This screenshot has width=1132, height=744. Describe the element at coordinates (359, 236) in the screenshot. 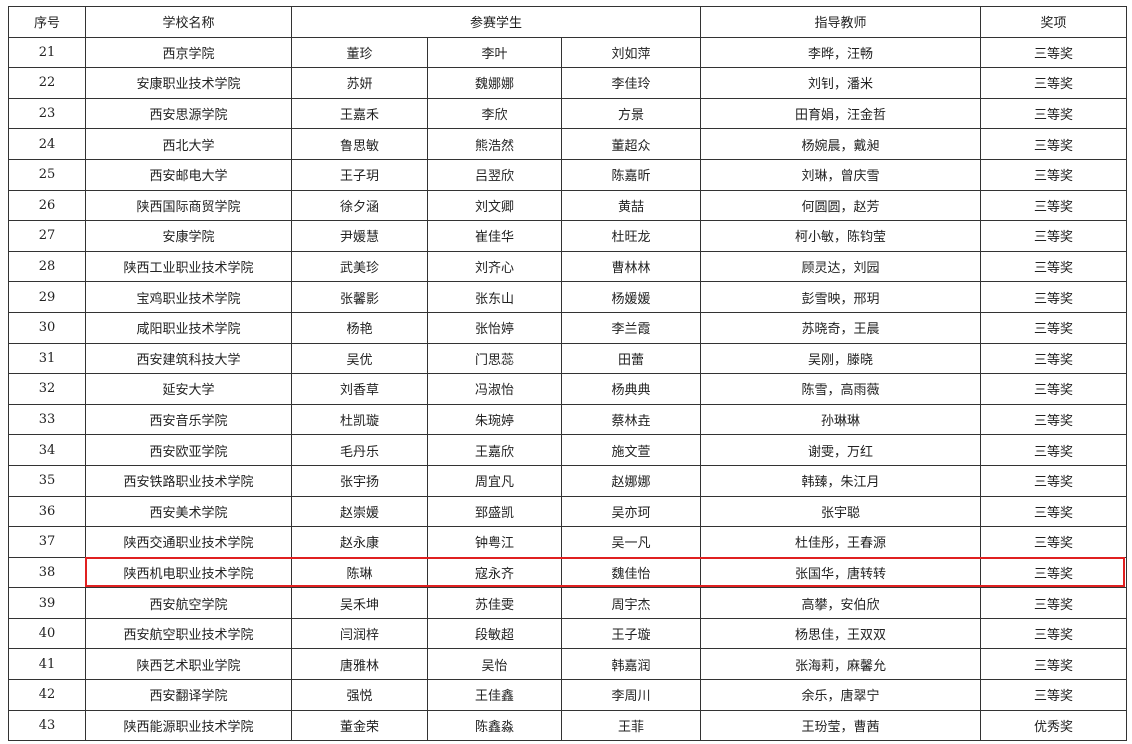

I see `cell-student-1: 尹媛慧` at that location.